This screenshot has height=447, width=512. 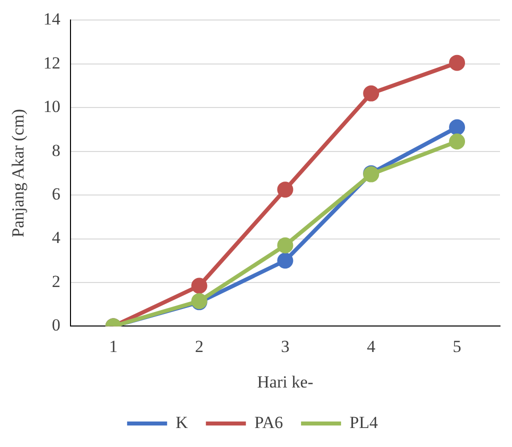 What do you see at coordinates (371, 346) in the screenshot?
I see `x-tick-label: 4` at bounding box center [371, 346].